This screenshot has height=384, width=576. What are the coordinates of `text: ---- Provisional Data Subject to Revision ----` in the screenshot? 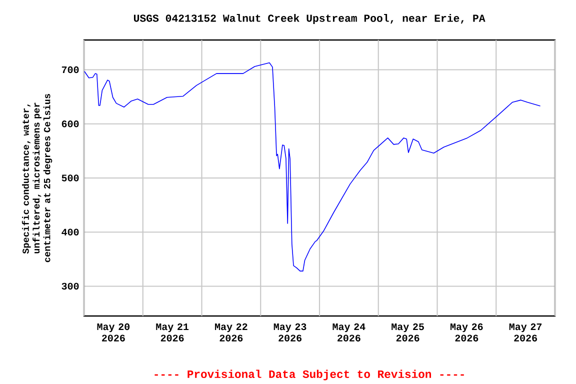 It's located at (309, 375).